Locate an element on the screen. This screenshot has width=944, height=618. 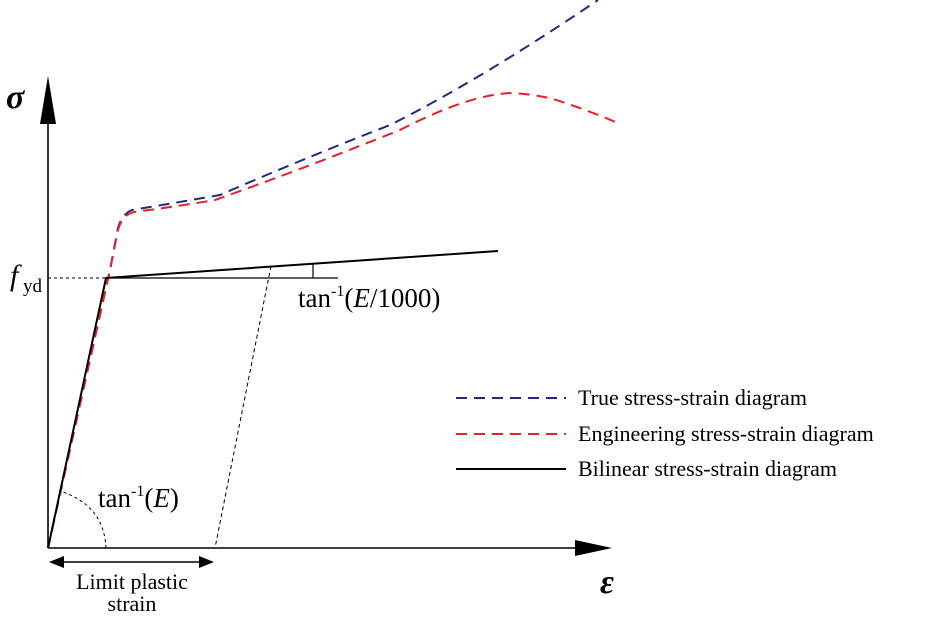
y-axis-symbol: σ is located at coordinates (16, 97).